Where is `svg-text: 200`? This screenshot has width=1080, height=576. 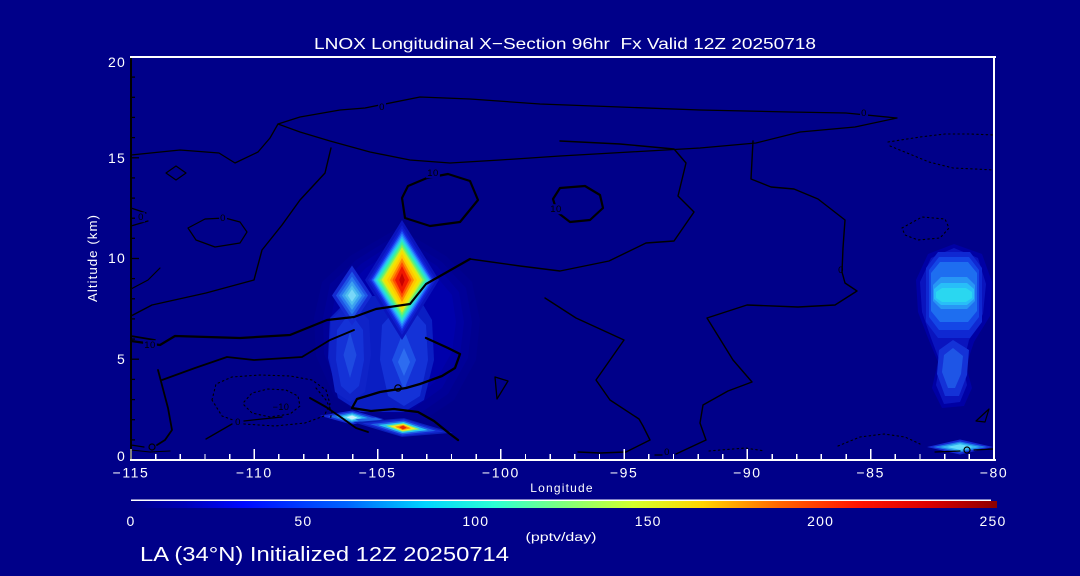 svg-text: 200 is located at coordinates (820, 521).